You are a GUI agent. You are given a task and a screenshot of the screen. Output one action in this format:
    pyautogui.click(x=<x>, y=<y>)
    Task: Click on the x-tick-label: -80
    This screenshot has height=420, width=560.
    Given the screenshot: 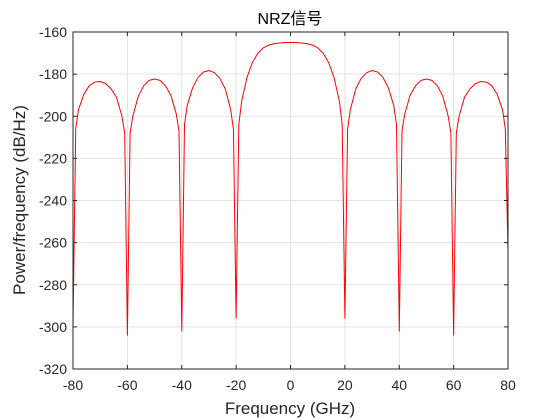 What is the action you would take?
    pyautogui.click(x=73, y=385)
    